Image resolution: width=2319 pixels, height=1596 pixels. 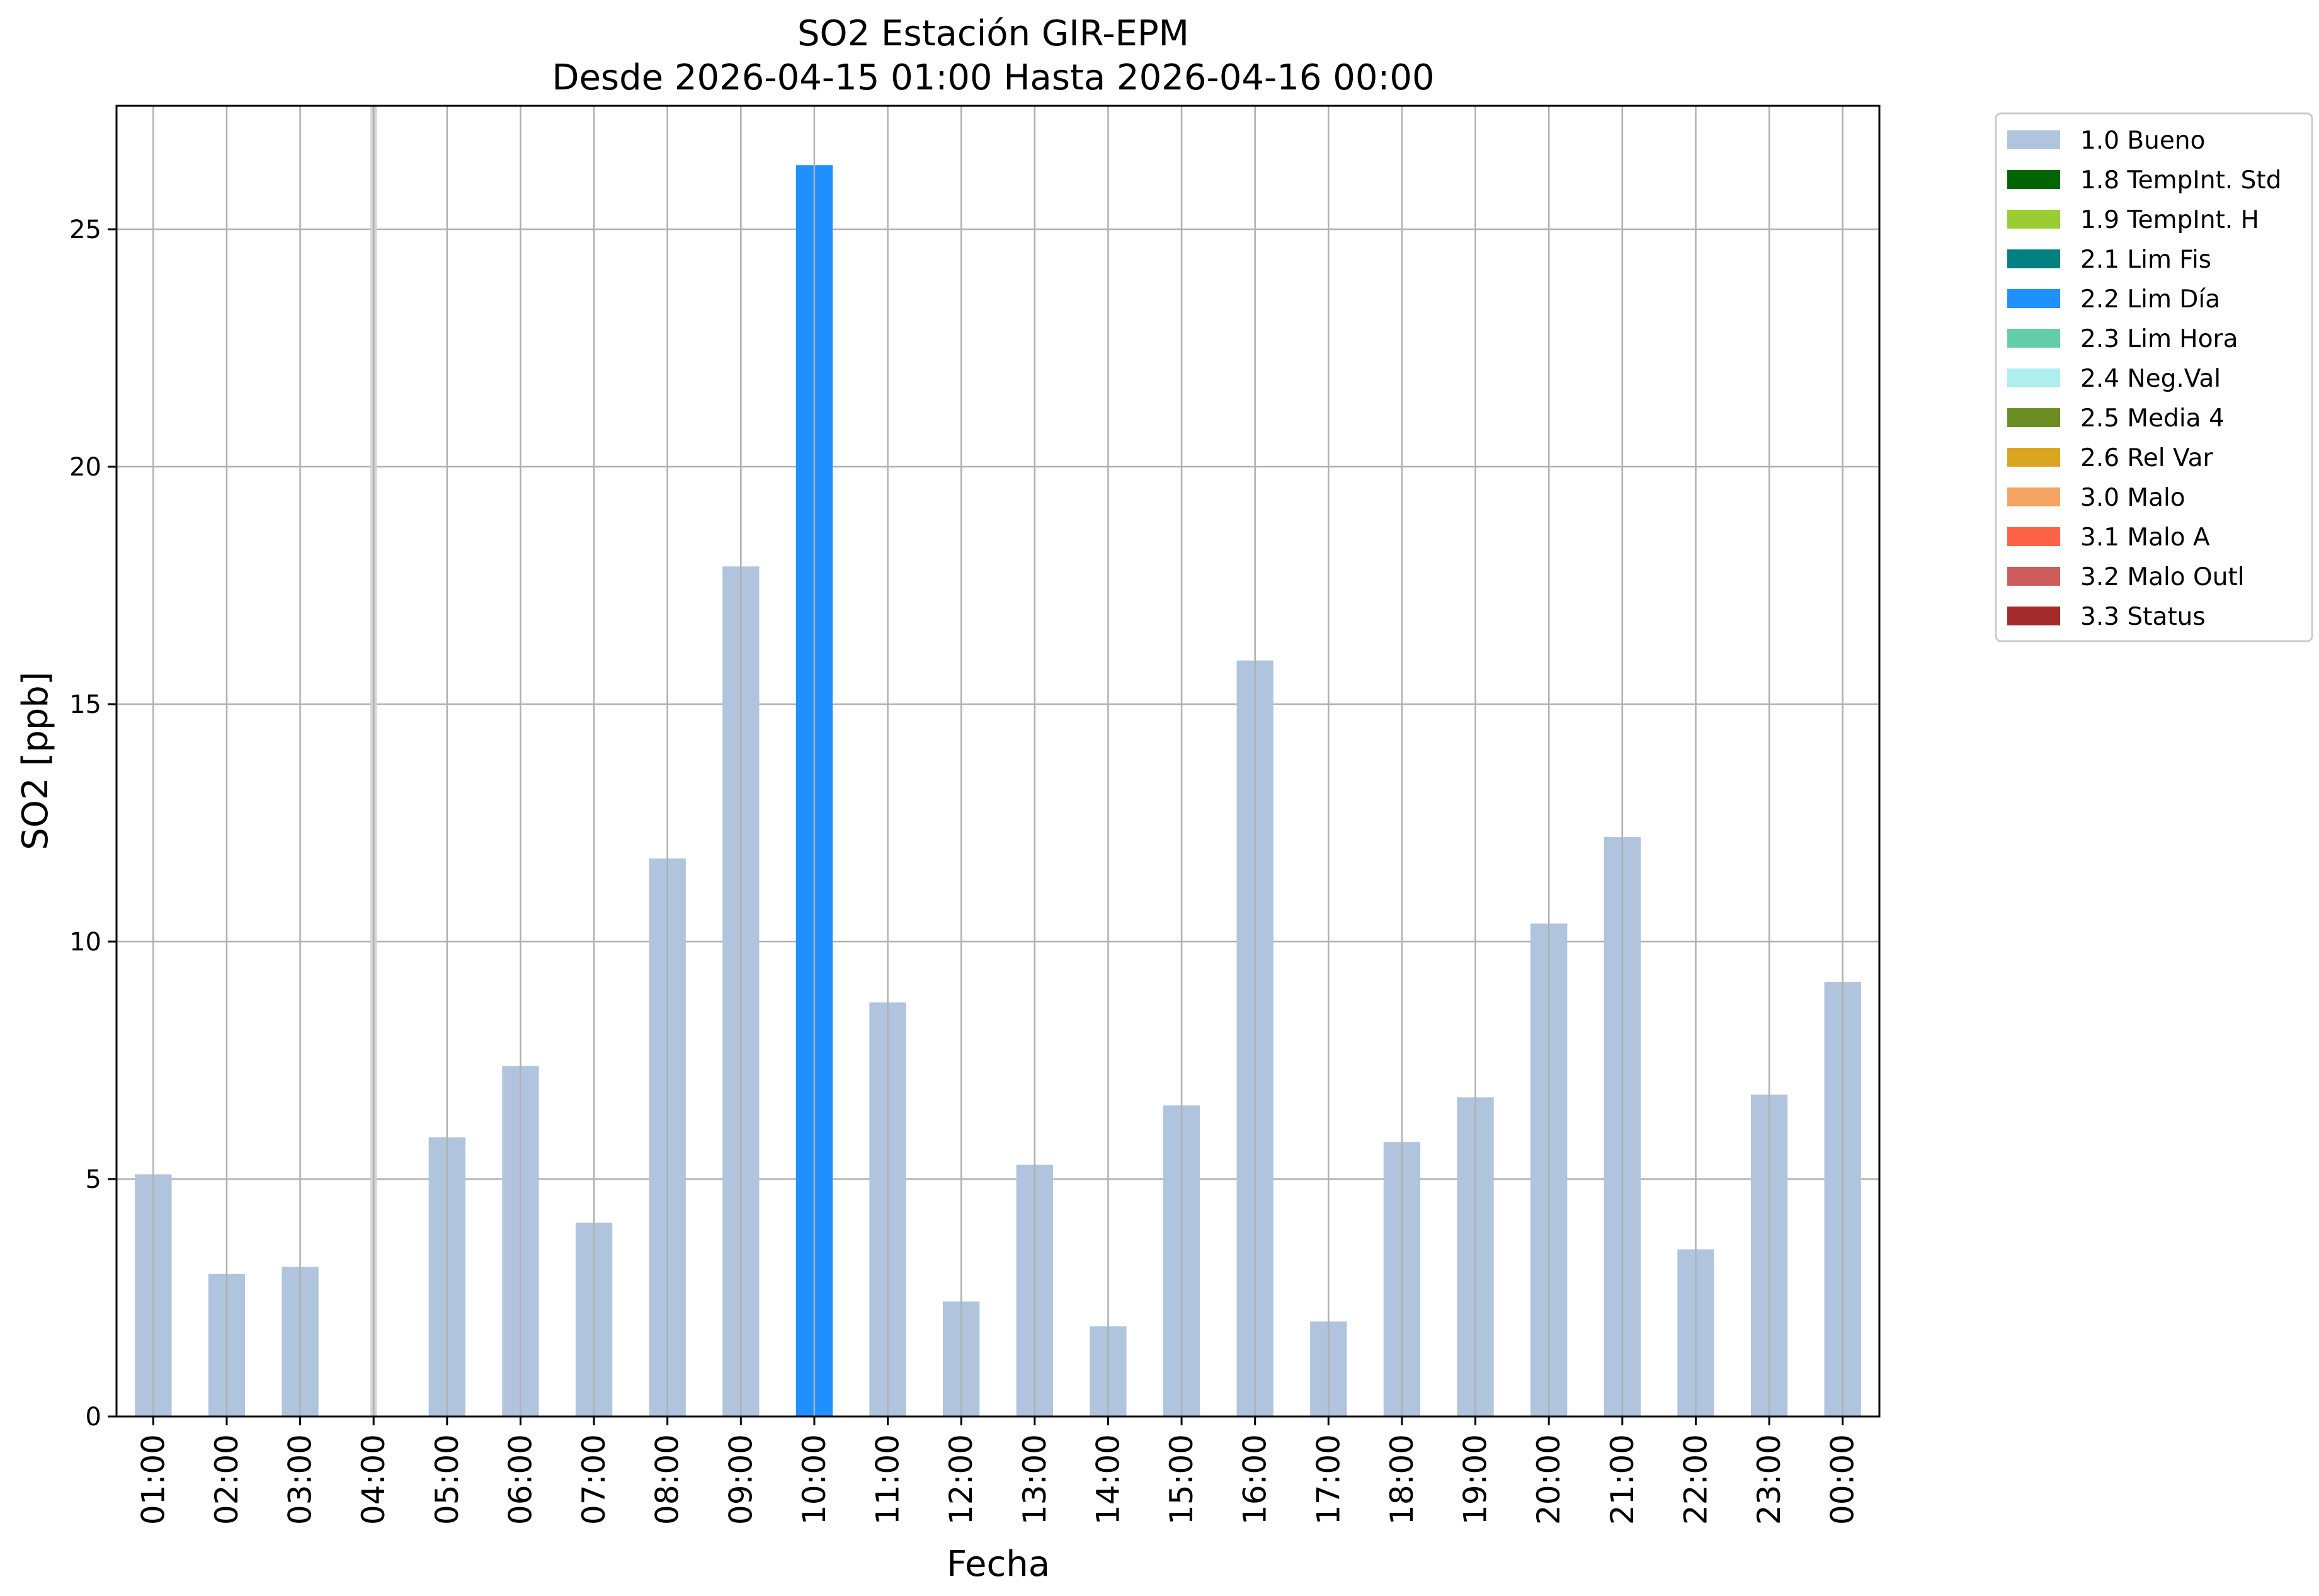 What do you see at coordinates (1769, 1479) in the screenshot?
I see `x-tick-label: 23:00` at bounding box center [1769, 1479].